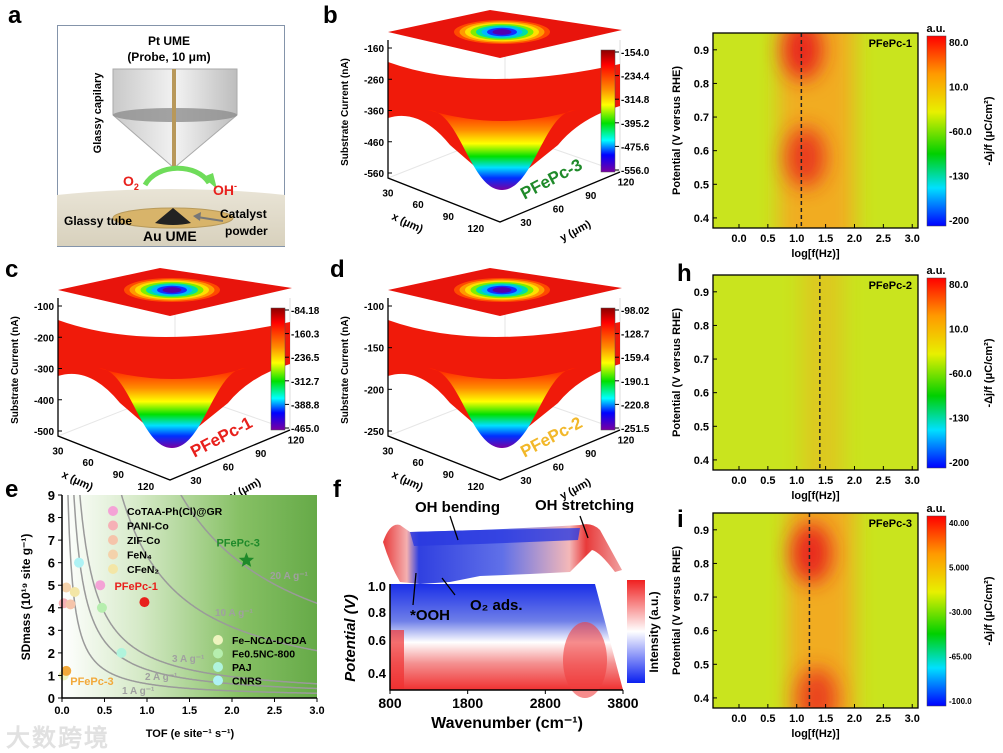 The image size is (1003, 753). Describe the element at coordinates (635, 77) in the screenshot. I see `colorbar-tick-label: -234.4` at that location.